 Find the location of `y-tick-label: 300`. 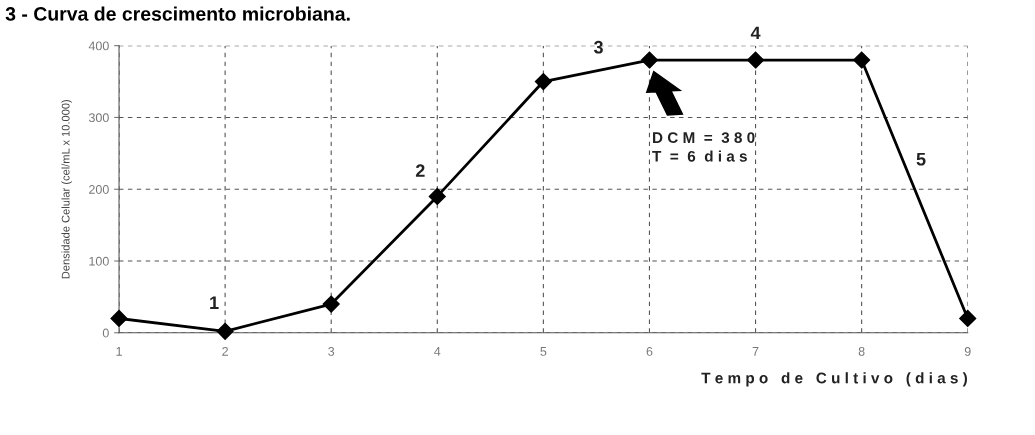

y-tick-label: 300 is located at coordinates (98, 118).